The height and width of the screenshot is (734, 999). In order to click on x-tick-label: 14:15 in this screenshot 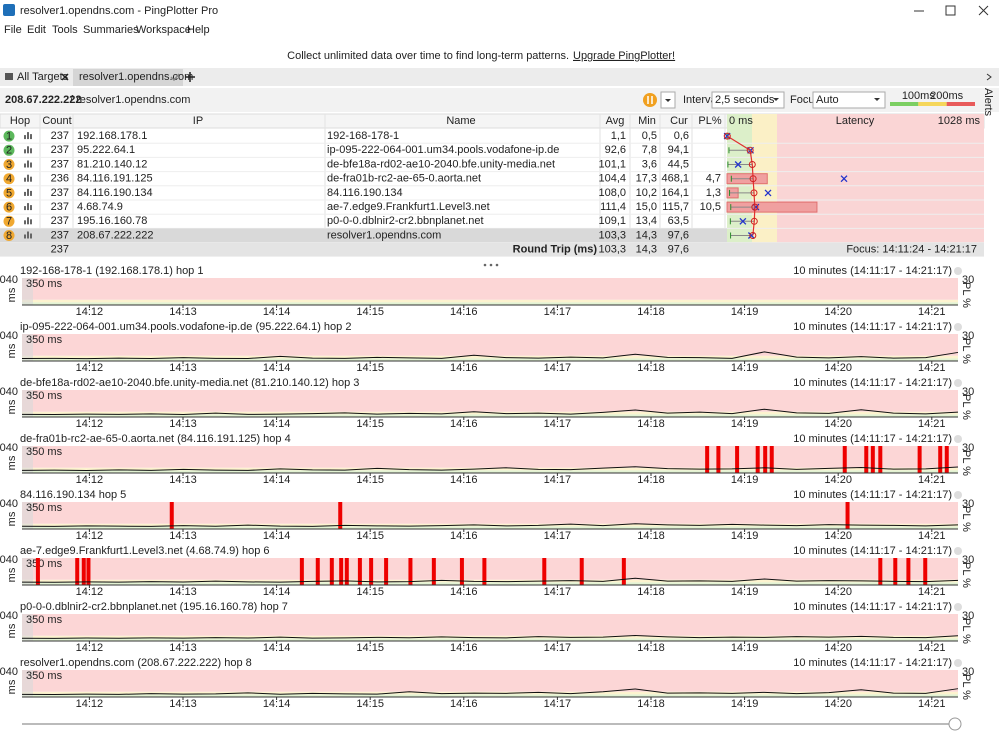, I will do `click(370, 704)`.